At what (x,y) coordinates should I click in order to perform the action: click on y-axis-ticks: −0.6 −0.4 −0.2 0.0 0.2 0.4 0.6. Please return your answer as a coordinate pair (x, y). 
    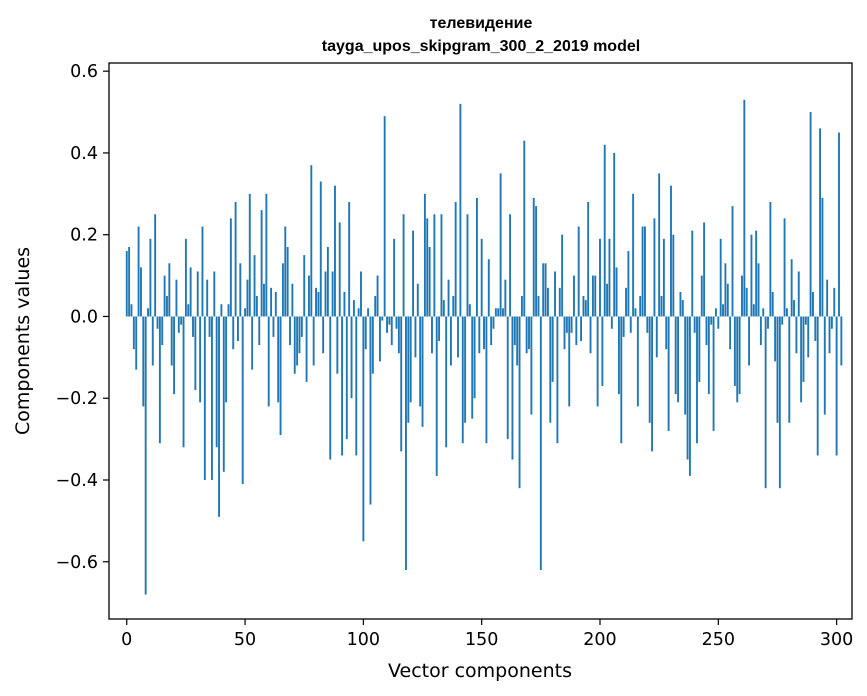
    Looking at the image, I should click on (82, 317).